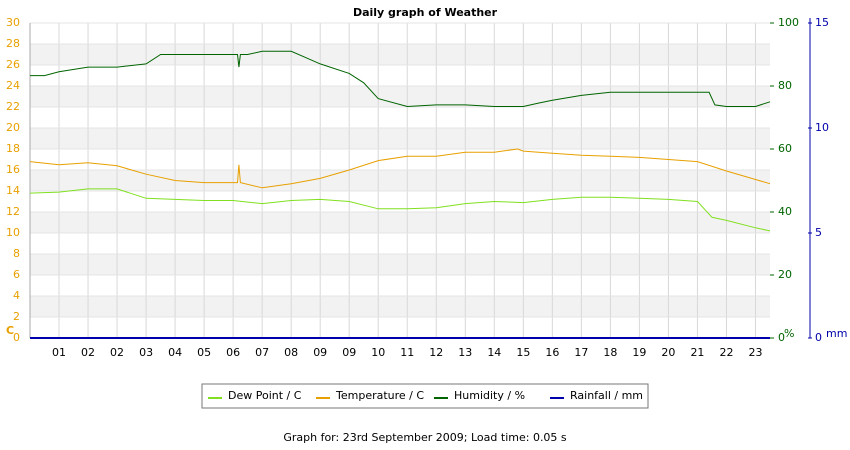 The width and height of the screenshot is (850, 450). Describe the element at coordinates (407, 352) in the screenshot. I see `x-tick-label: 11` at that location.